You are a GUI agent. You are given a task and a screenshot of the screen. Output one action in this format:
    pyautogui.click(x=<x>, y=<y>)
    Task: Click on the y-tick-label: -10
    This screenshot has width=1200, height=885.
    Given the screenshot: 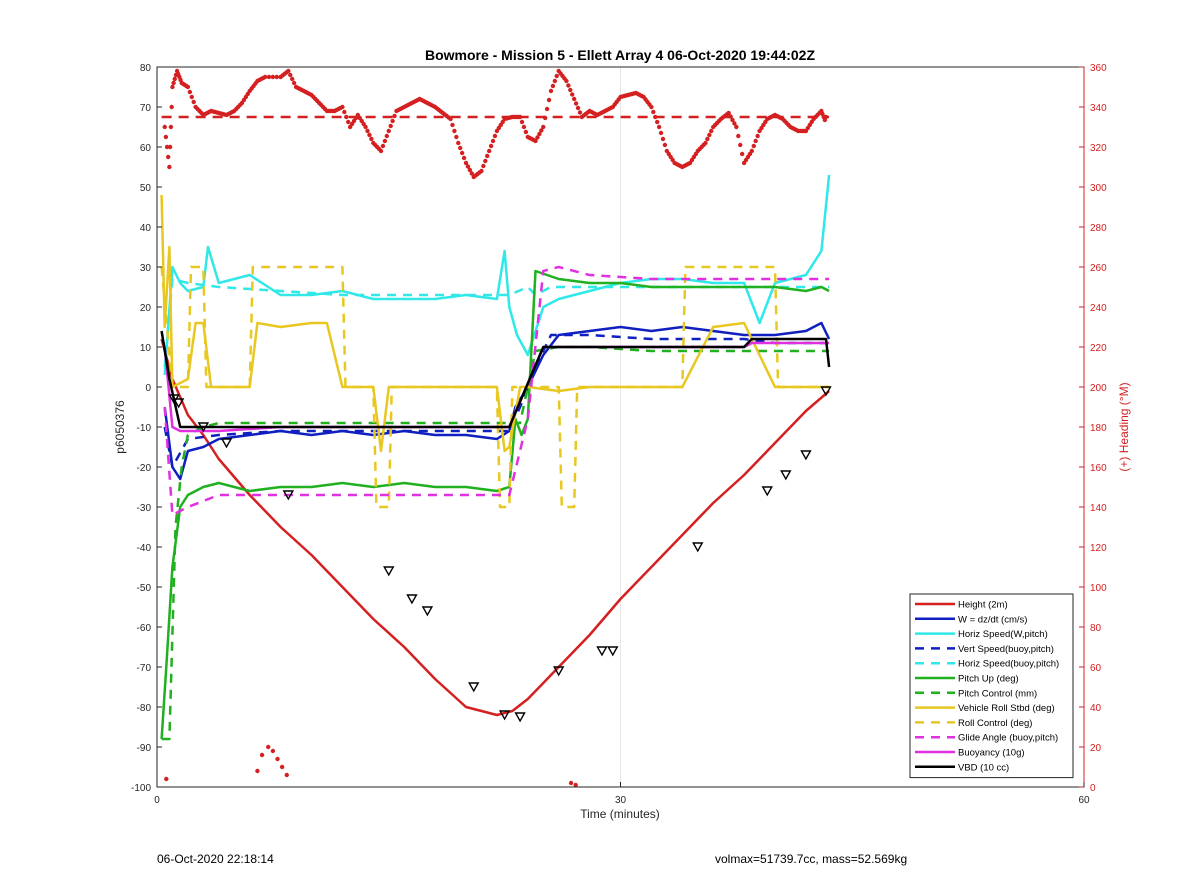 What is the action you would take?
    pyautogui.click(x=144, y=428)
    